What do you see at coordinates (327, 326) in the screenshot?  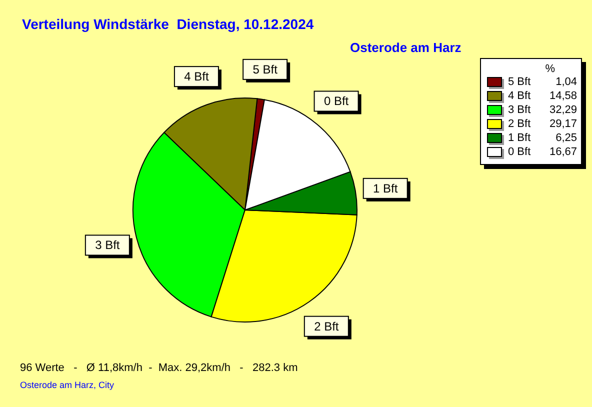 I see `slice-label: 2 Bft` at bounding box center [327, 326].